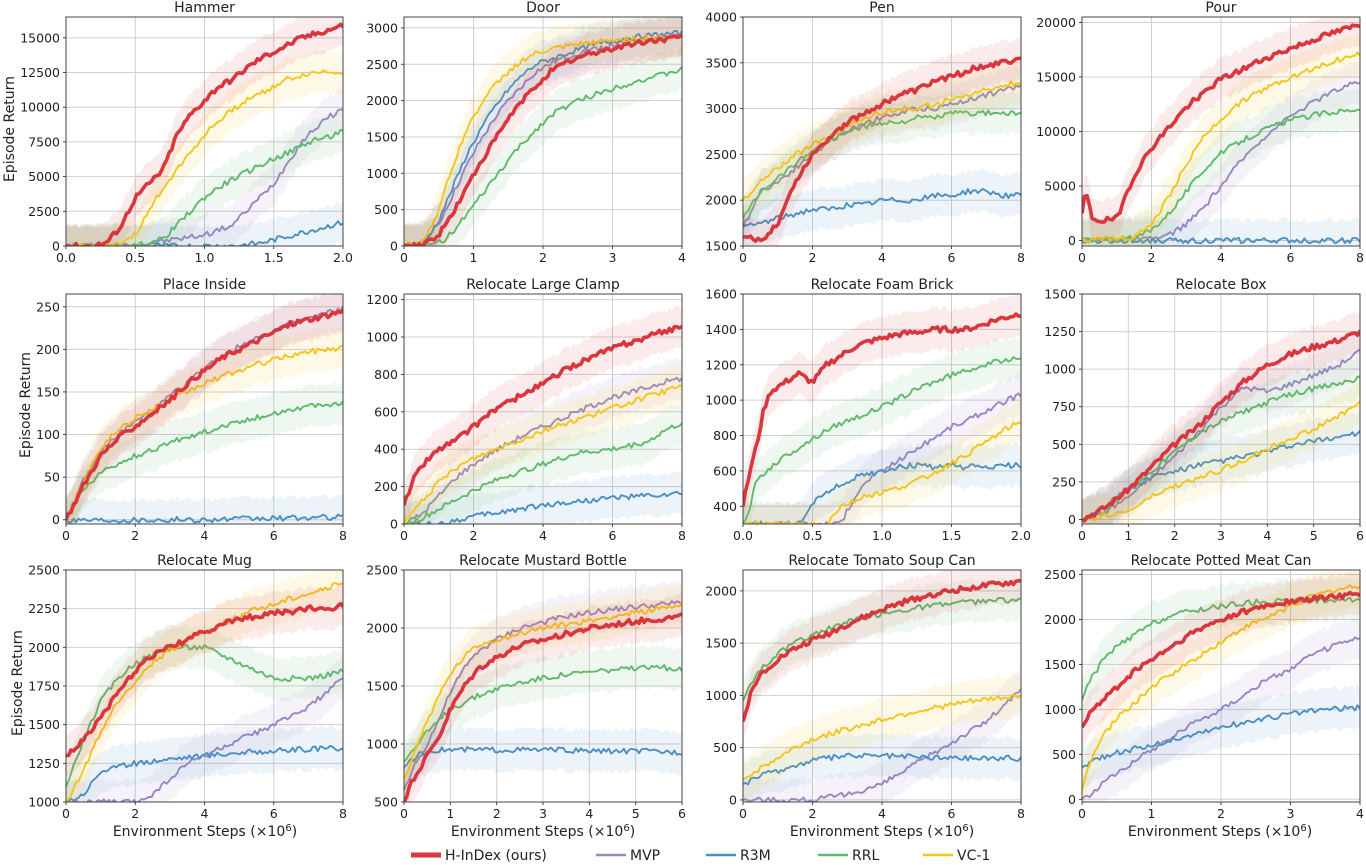 The height and width of the screenshot is (865, 1366). Describe the element at coordinates (721, 364) in the screenshot. I see `y-tick-label: 1200` at that location.